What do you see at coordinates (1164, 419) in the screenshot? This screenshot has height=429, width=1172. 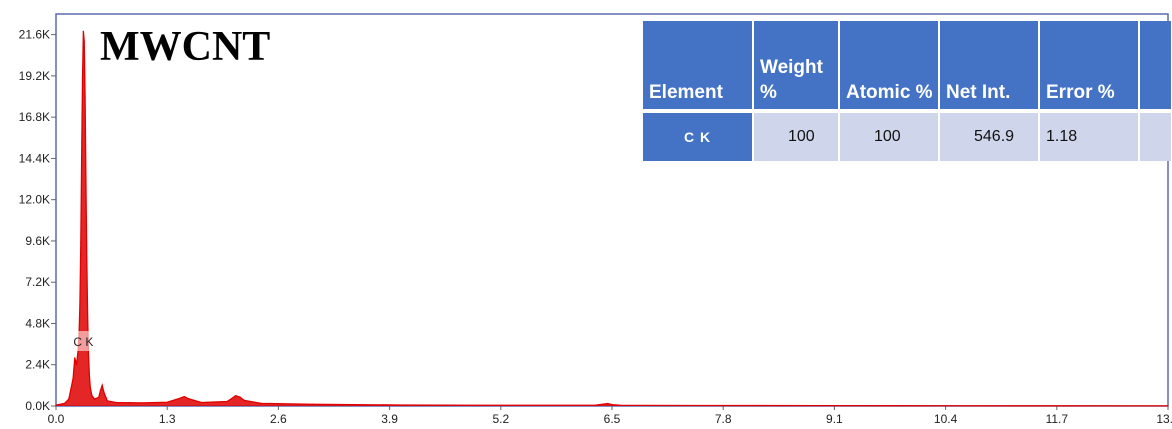 I see `x-tick-label: 13.0` at bounding box center [1164, 419].